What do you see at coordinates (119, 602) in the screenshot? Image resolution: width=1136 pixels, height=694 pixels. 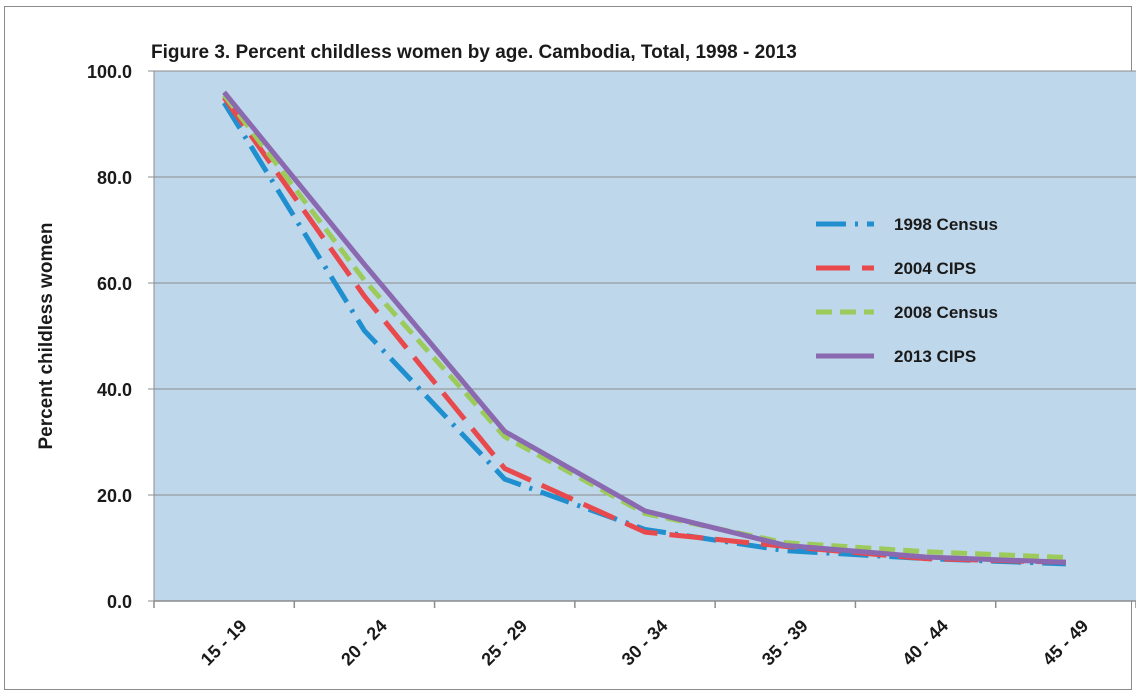 I see `y-tick-label: 0.0` at bounding box center [119, 602].